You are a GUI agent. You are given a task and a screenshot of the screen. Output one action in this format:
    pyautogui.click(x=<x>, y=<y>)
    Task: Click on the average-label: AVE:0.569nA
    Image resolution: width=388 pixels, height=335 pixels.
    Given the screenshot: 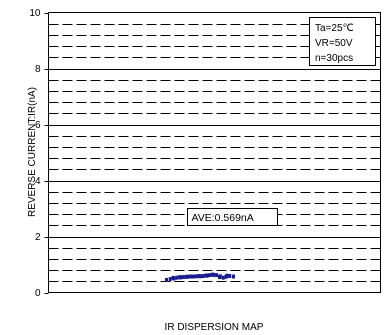 What is the action you would take?
    pyautogui.click(x=223, y=218)
    